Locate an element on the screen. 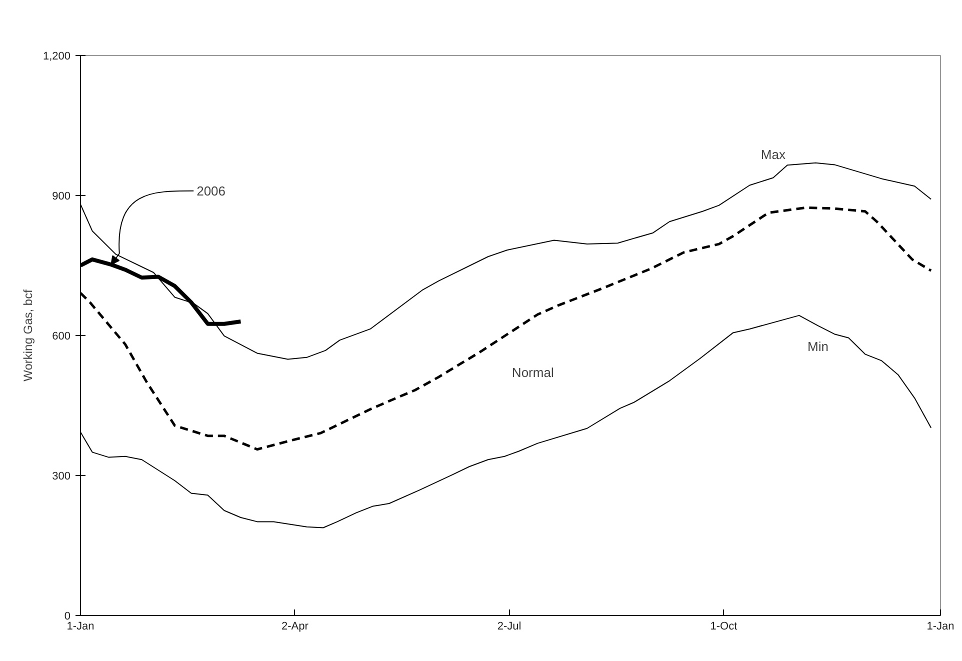 The image size is (962, 661). y-tick-label: 600 is located at coordinates (61, 336).